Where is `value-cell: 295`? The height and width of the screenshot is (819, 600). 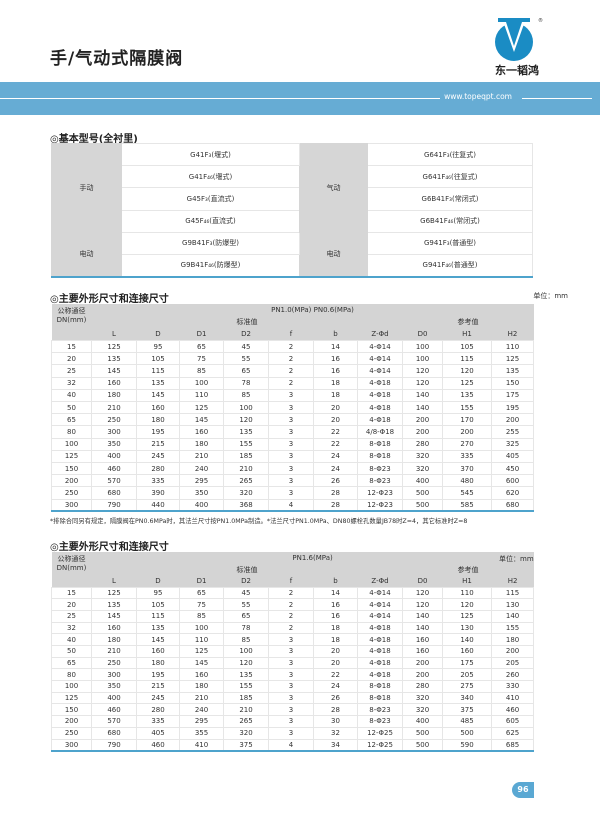 value-cell: 295 is located at coordinates (201, 481).